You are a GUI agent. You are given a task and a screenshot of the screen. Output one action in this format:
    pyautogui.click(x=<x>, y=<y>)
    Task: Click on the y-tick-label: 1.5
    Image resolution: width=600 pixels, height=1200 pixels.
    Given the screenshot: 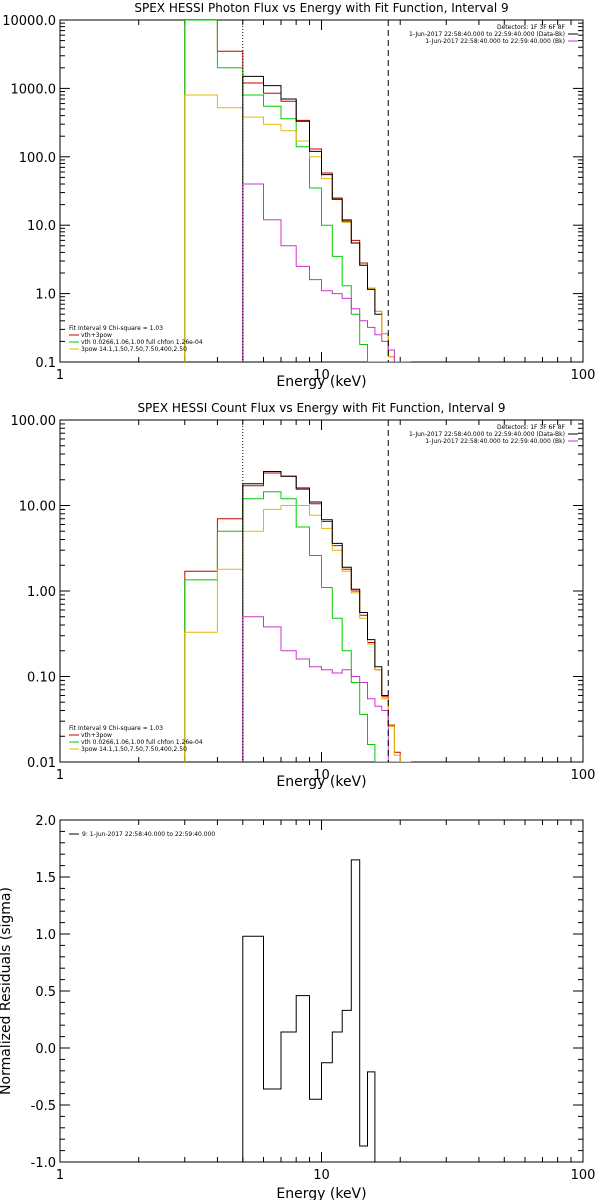 What is the action you would take?
    pyautogui.click(x=45, y=878)
    